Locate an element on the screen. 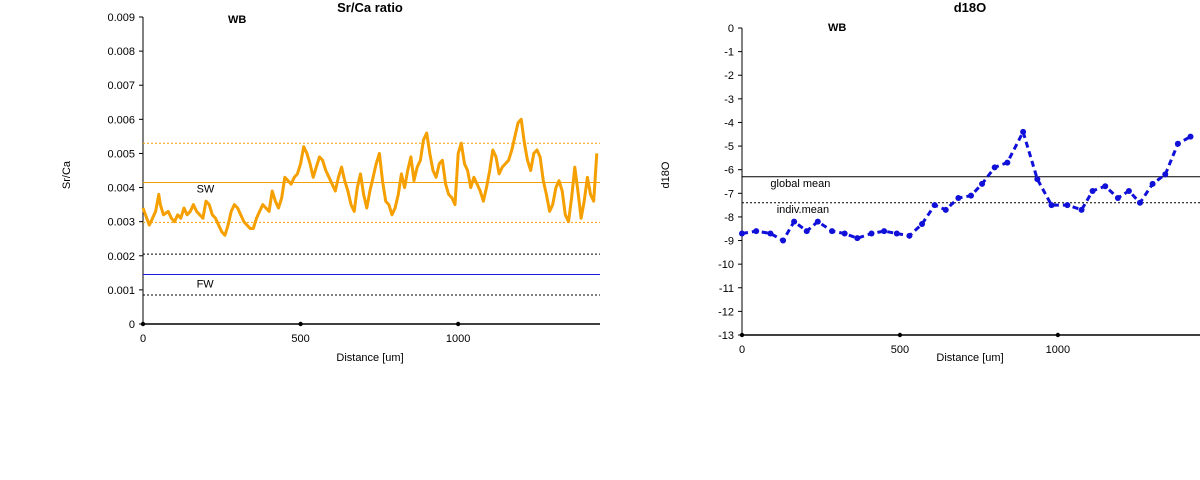 The height and width of the screenshot is (480, 1200). y-tick-label: -2 is located at coordinates (729, 76).